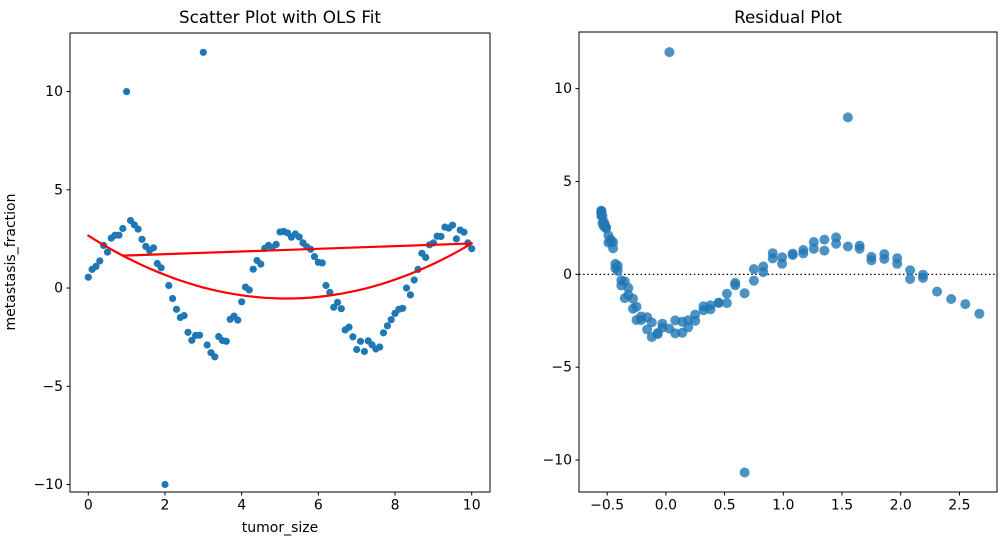  Describe the element at coordinates (297, 249) in the screenshot. I see `ols-fit-segment` at that location.